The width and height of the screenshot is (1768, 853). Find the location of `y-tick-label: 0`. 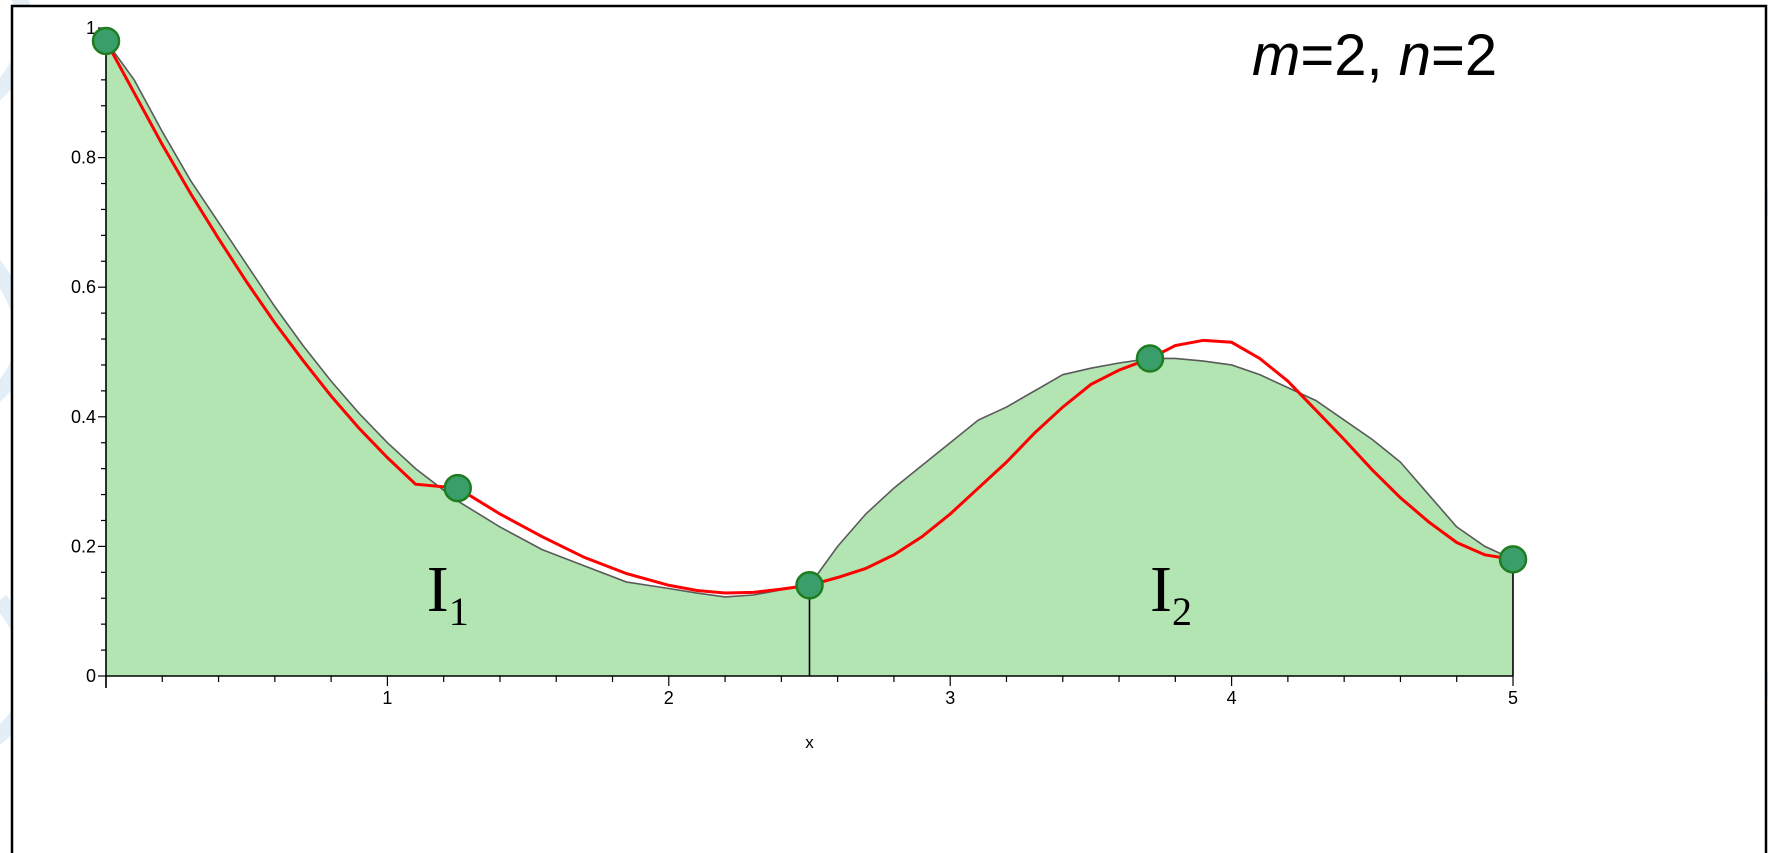

y-tick-label: 0 is located at coordinates (91, 676).